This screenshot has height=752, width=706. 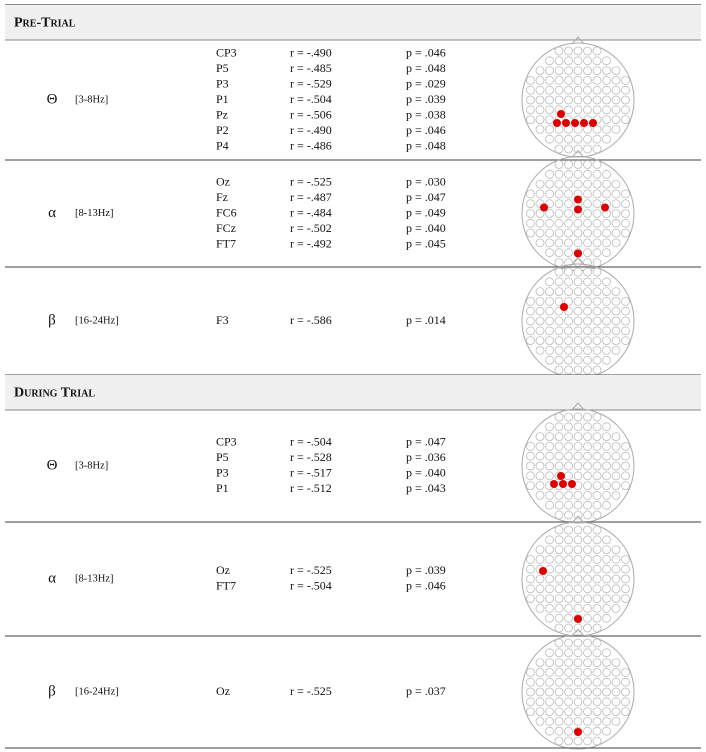 I want to click on nose, so click(x=578, y=406).